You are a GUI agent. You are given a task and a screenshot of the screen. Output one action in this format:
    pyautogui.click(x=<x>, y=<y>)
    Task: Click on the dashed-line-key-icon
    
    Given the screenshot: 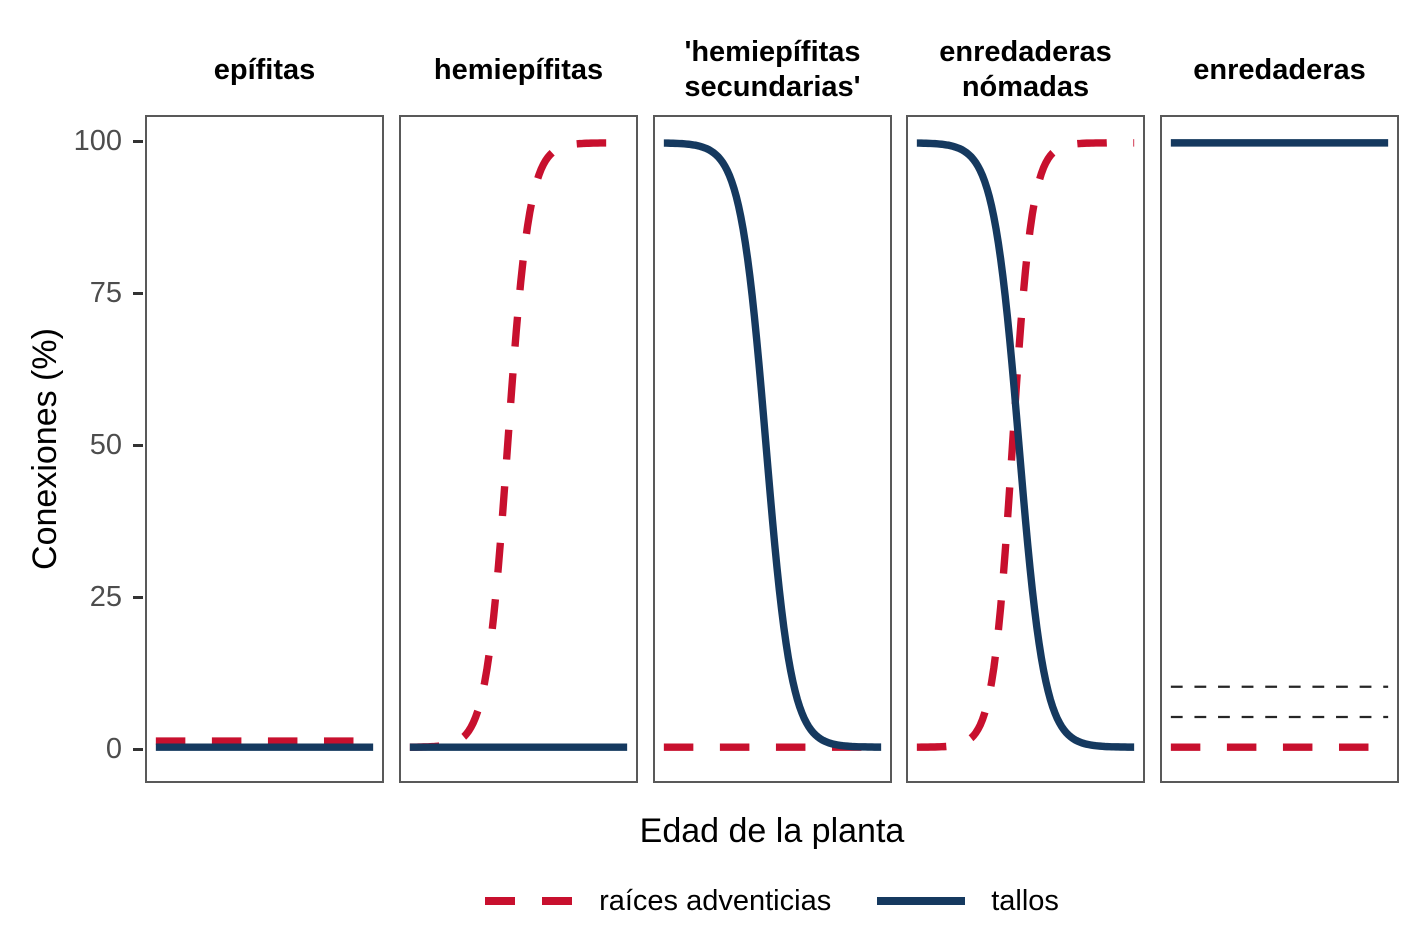 What is the action you would take?
    pyautogui.click(x=529, y=901)
    